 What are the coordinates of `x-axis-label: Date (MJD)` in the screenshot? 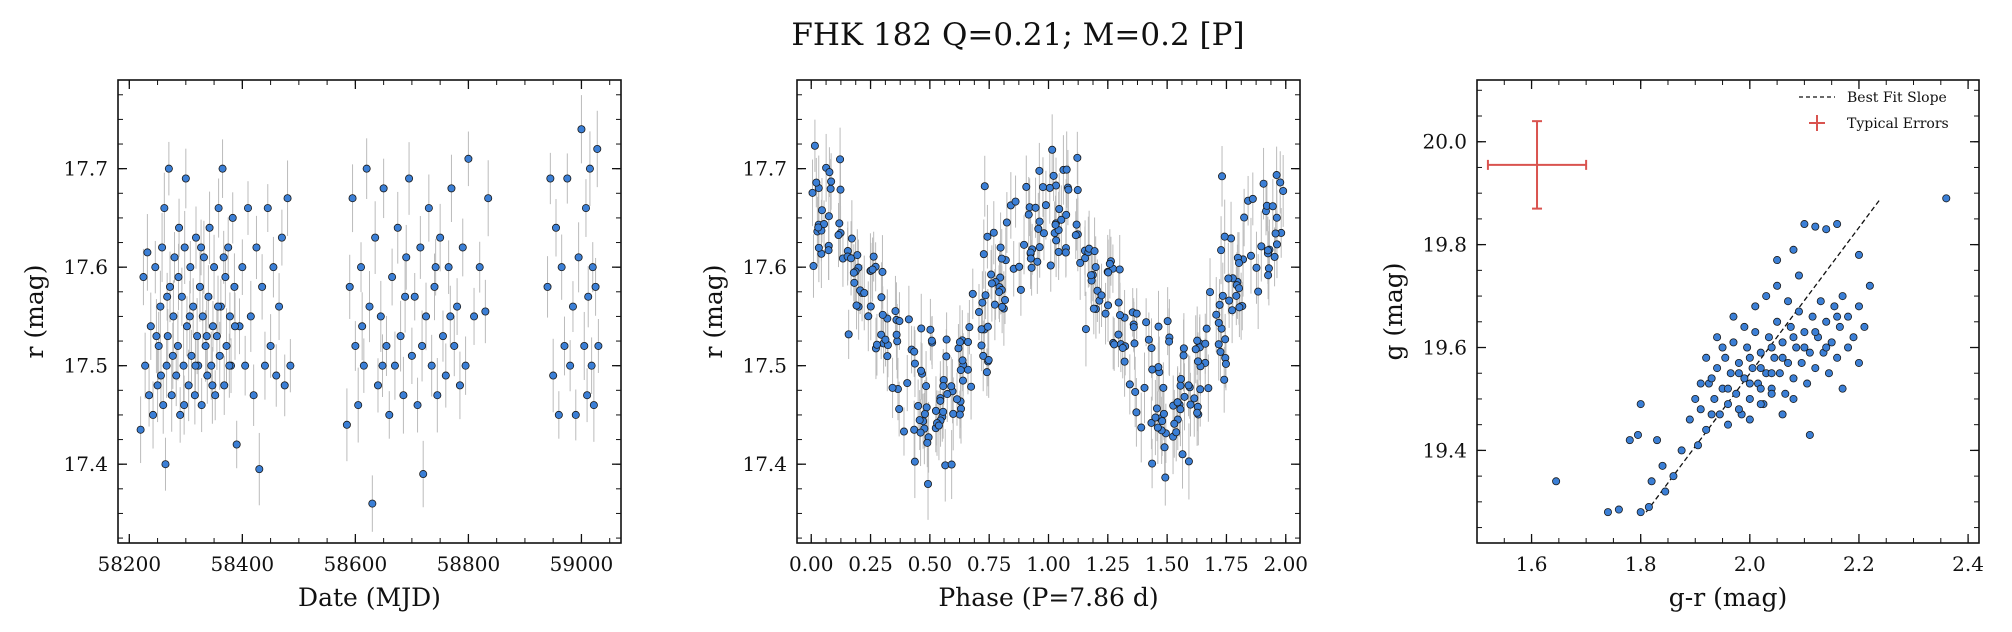 It's located at (369, 597).